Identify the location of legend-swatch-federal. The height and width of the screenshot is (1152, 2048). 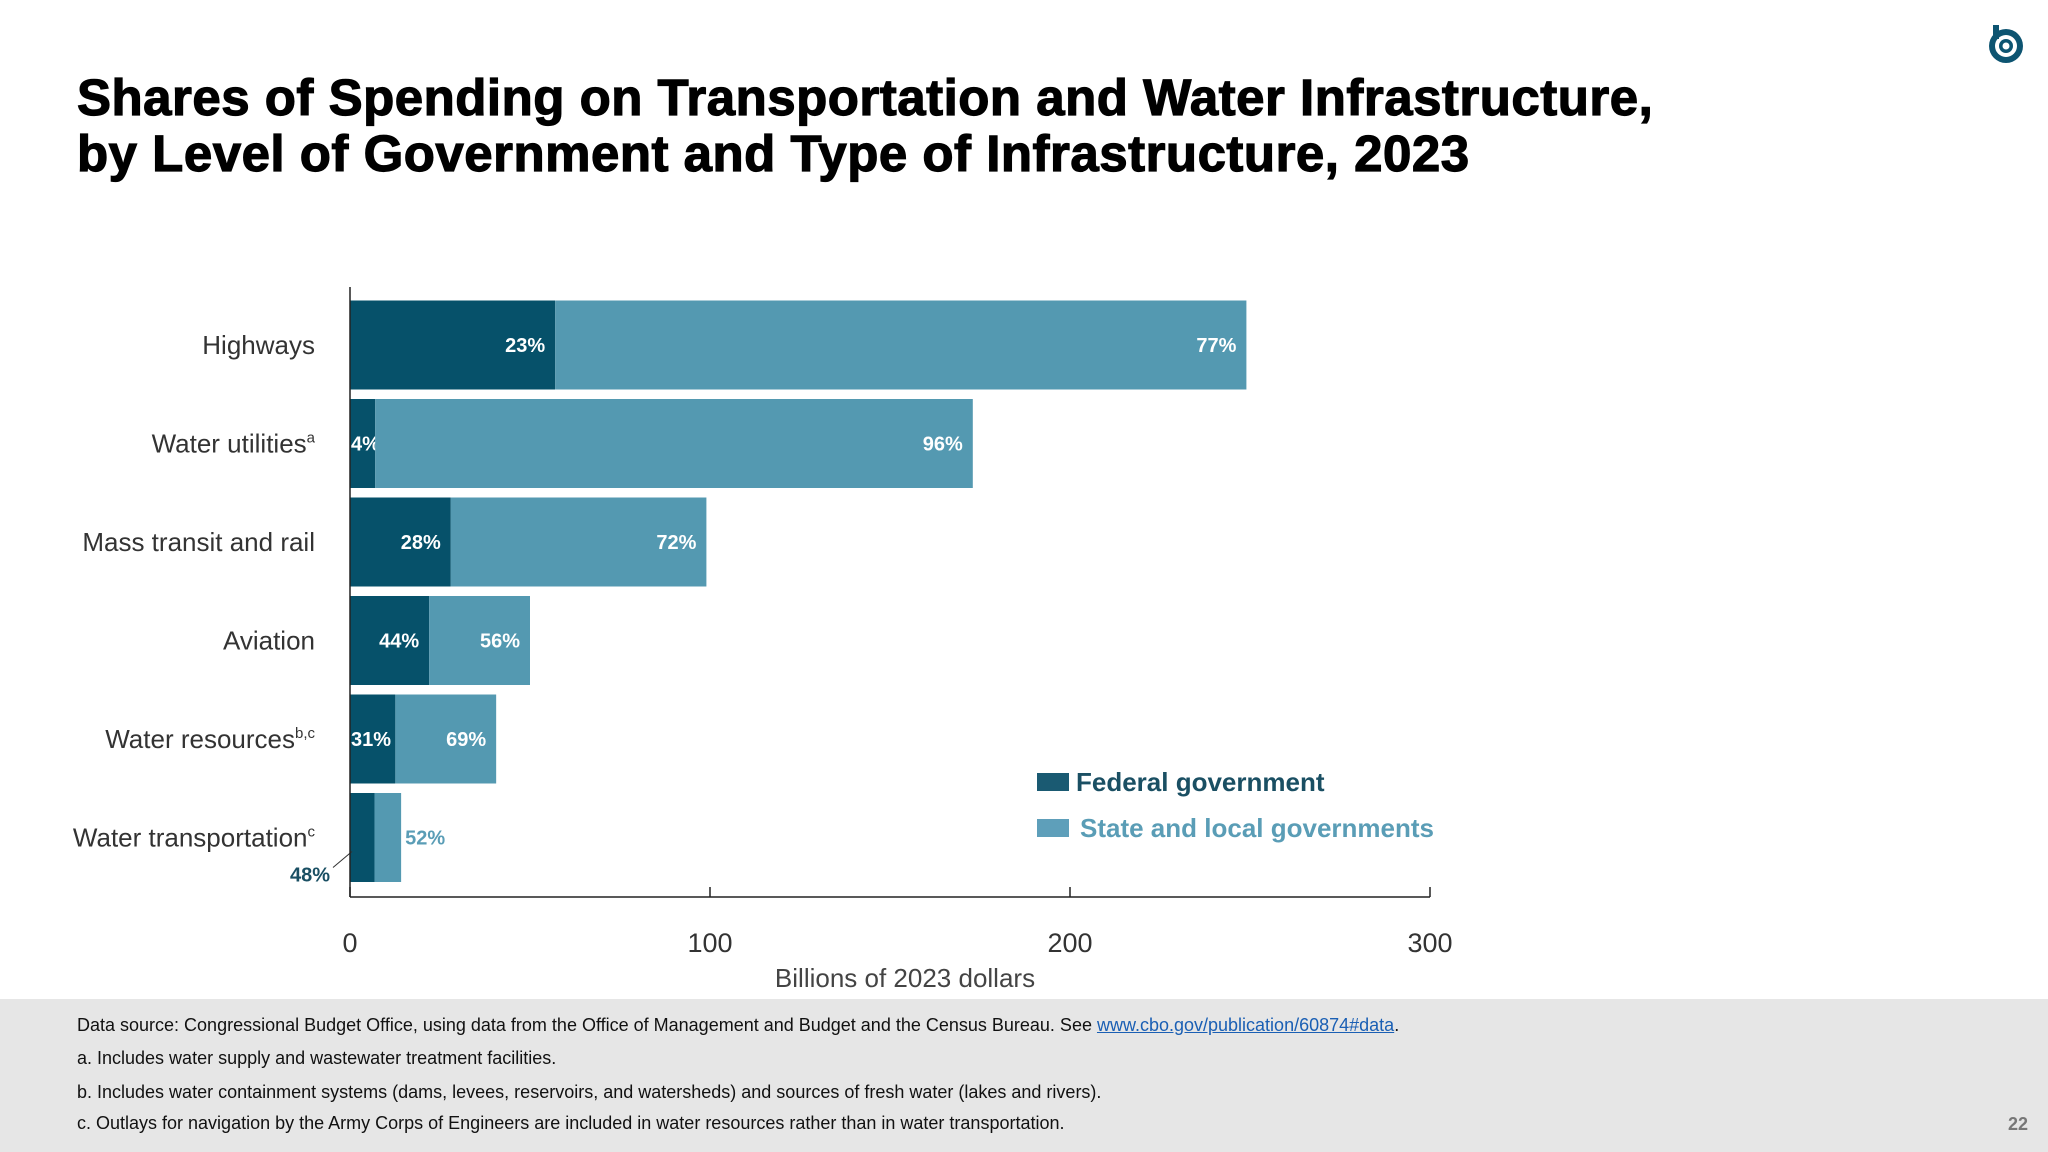
(1053, 782).